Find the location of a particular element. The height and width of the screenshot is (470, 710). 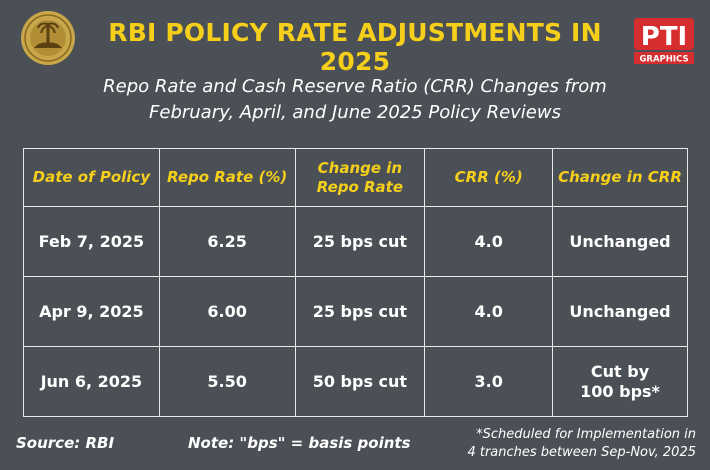

cell-crr: 3.0 is located at coordinates (489, 381).